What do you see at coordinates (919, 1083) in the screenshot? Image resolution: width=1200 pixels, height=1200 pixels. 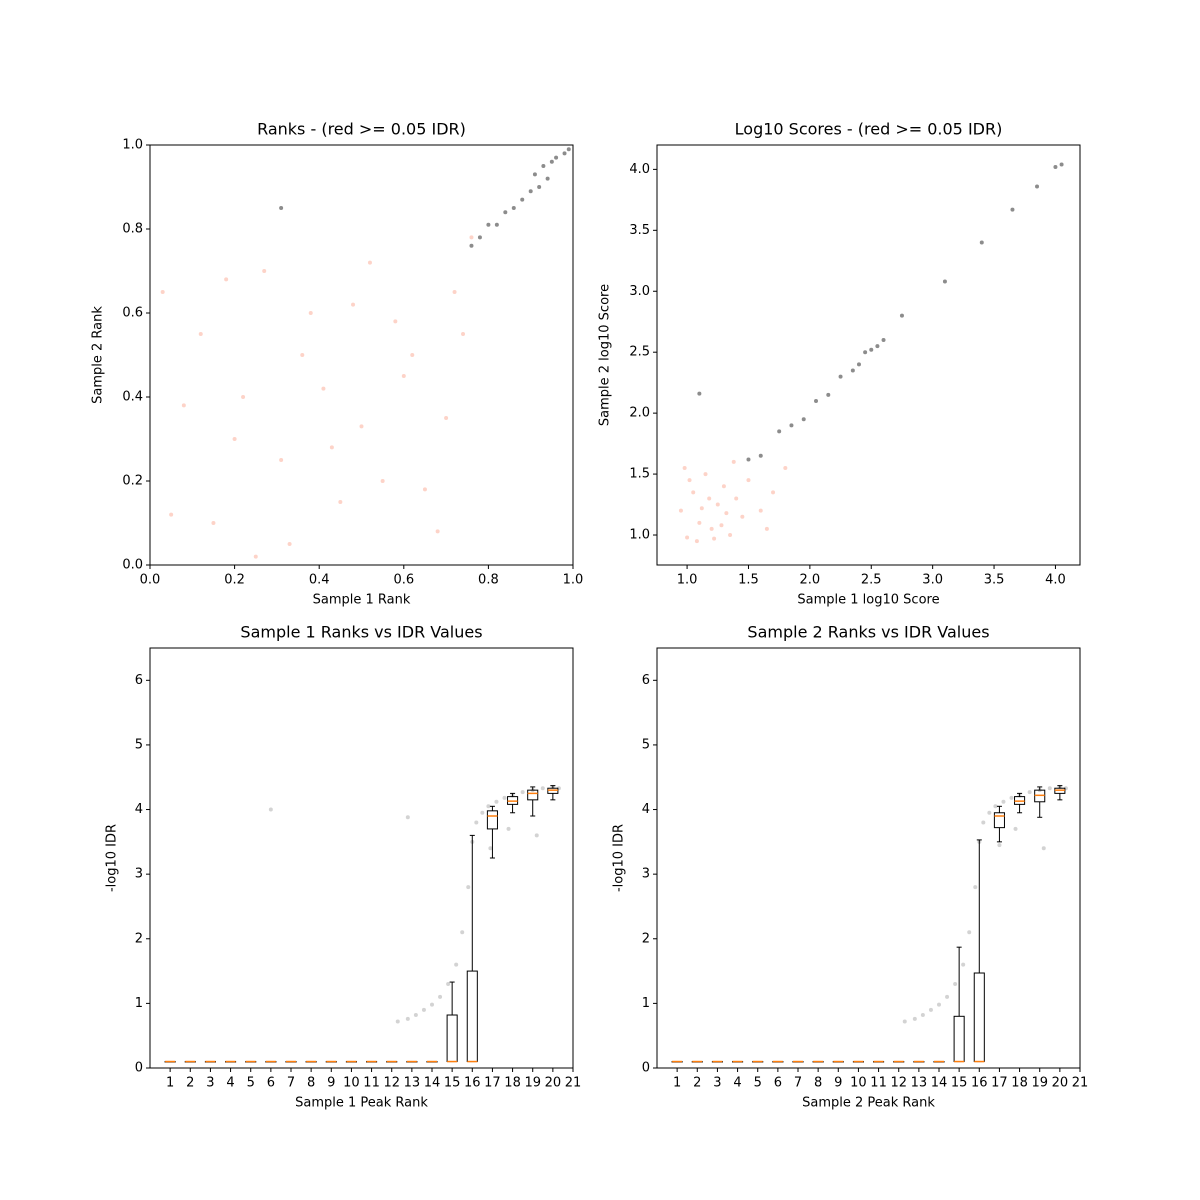 I see `x-tick-label: 13` at bounding box center [919, 1083].